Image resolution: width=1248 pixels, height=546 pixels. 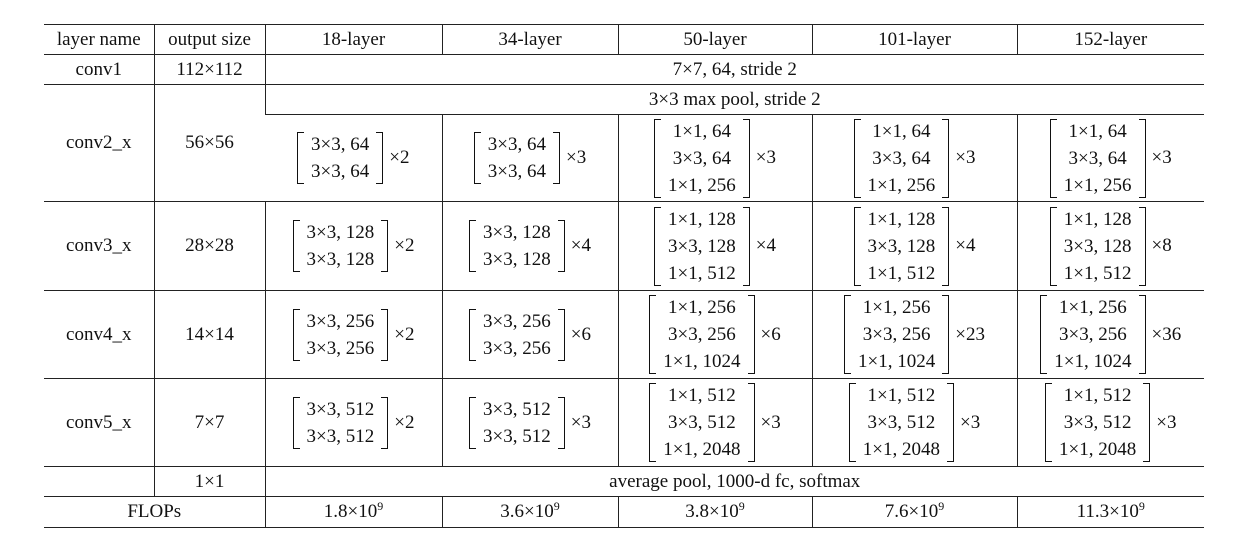 I want to click on conv1-layer-name: conv1, so click(x=99, y=69).